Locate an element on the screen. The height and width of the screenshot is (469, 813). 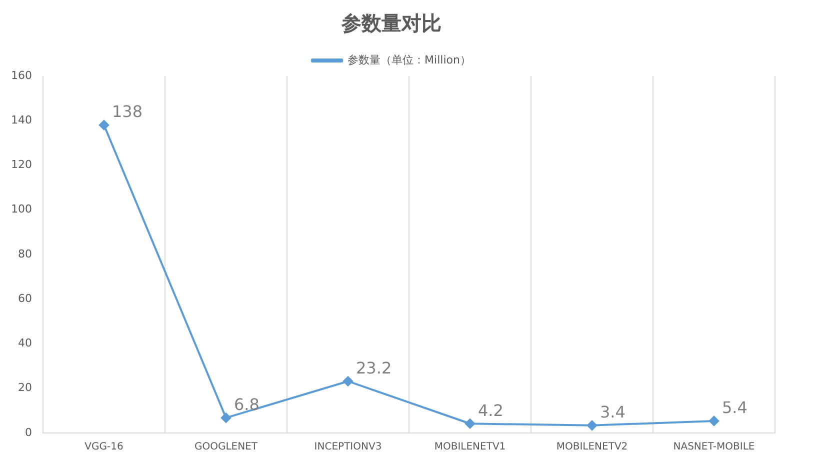
legend-label: 参数量（单位：Million） is located at coordinates (409, 59).